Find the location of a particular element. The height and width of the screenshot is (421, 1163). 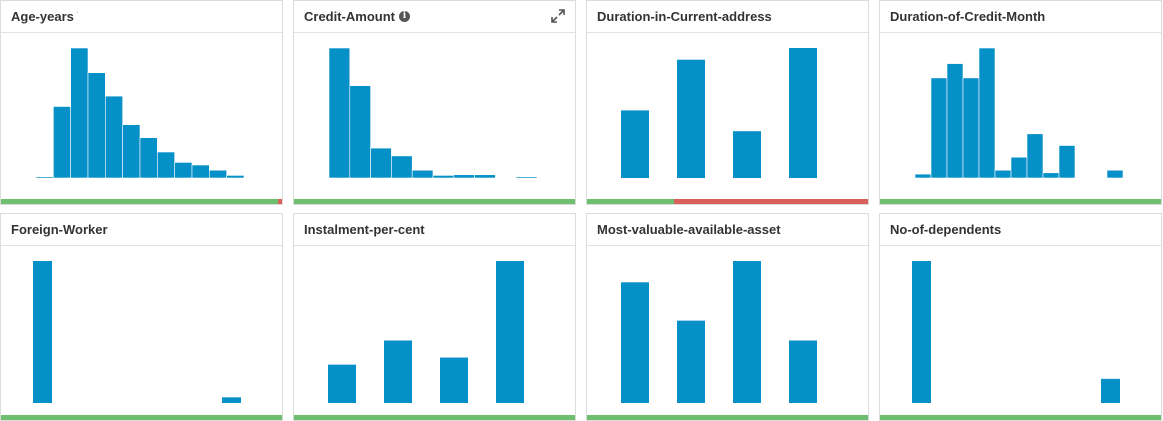

card-header: Duration-in-Current-address is located at coordinates (727, 17).